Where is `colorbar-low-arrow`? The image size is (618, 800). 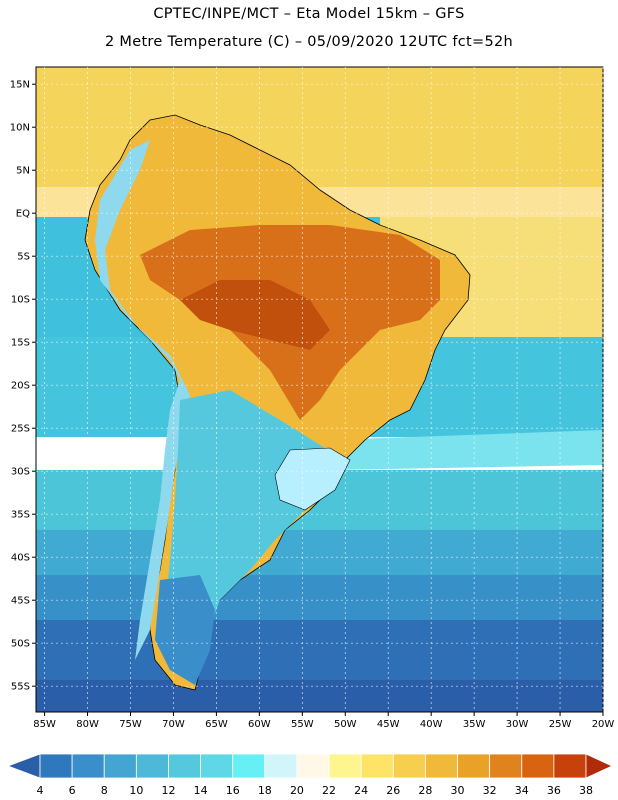
colorbar-low-arrow is located at coordinates (23, 766).